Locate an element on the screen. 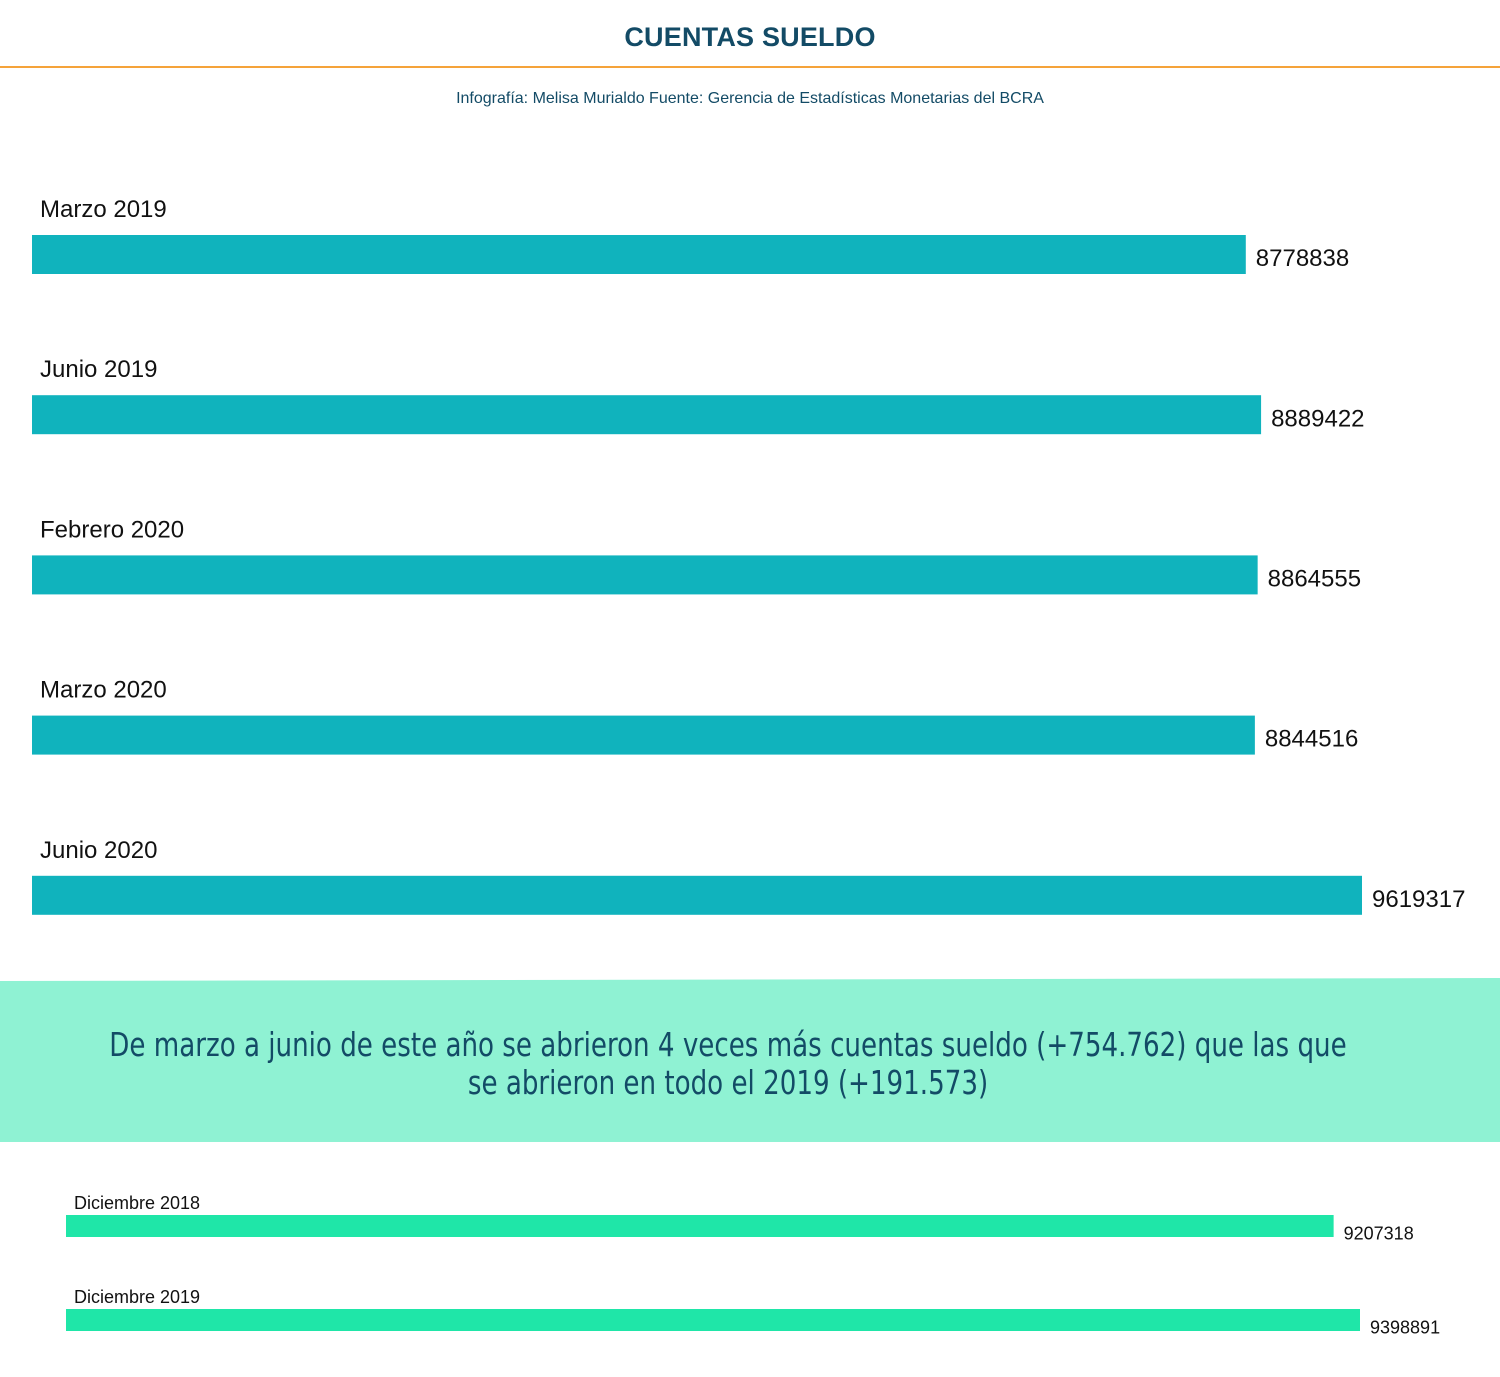 This screenshot has height=1377, width=1500. value-label: 8778838 is located at coordinates (1302, 258).